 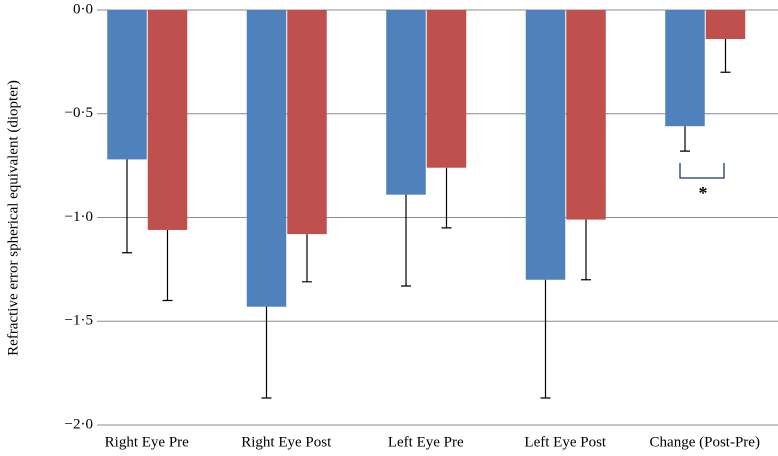 I want to click on y-tick-label: −0·5, so click(x=79, y=113).